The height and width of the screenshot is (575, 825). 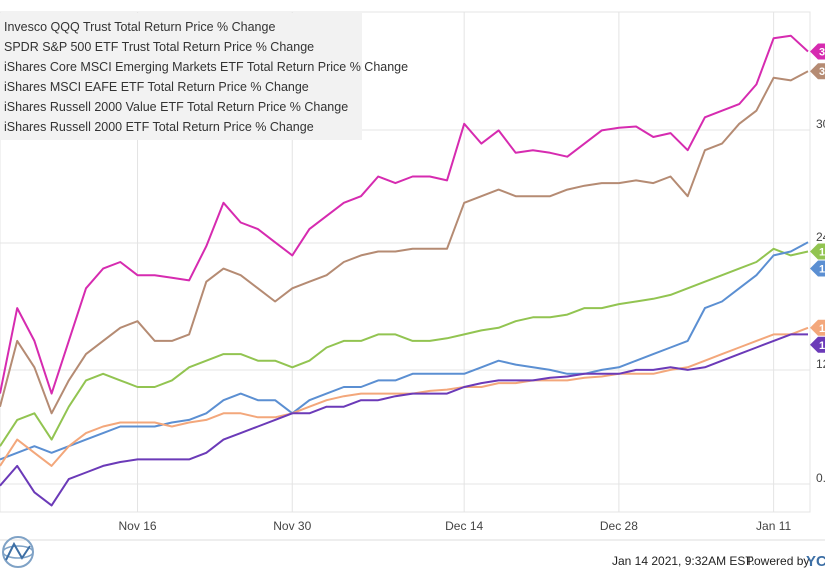 What do you see at coordinates (777, 561) in the screenshot?
I see `footer-powered-by: Powered by` at bounding box center [777, 561].